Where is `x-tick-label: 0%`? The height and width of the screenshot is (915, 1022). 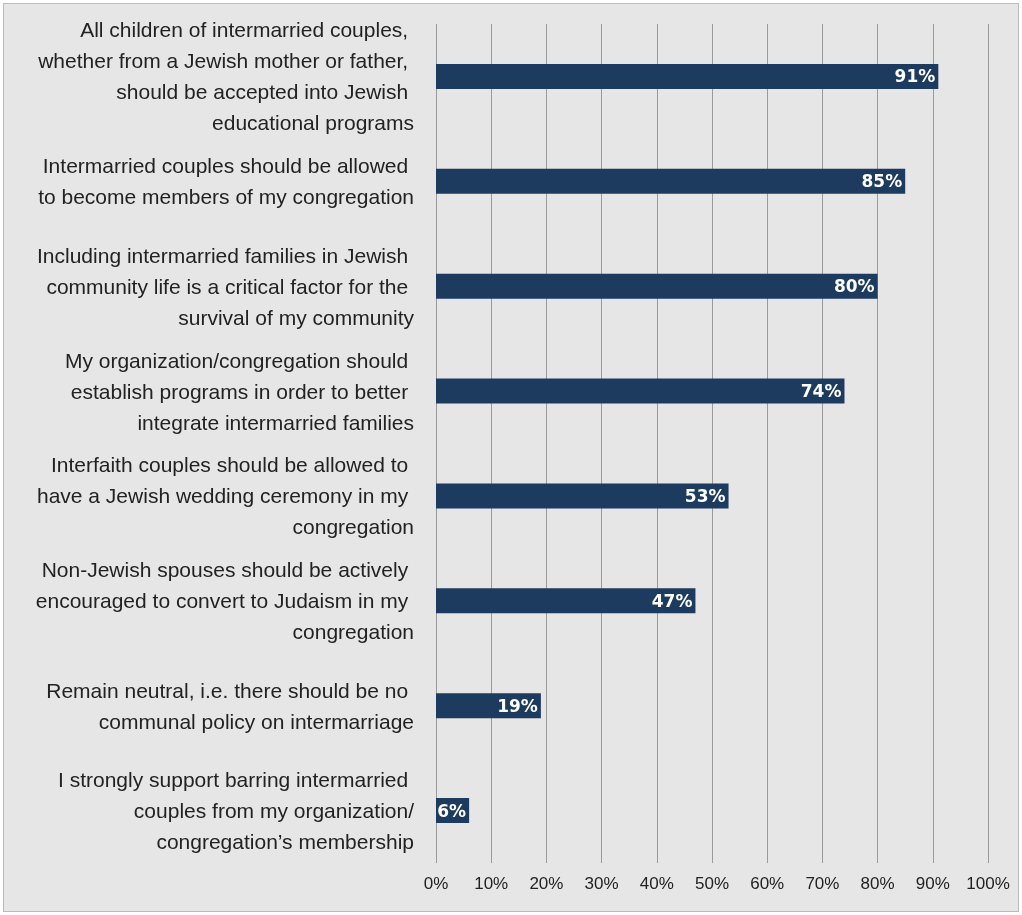 x-tick-label: 0% is located at coordinates (436, 883).